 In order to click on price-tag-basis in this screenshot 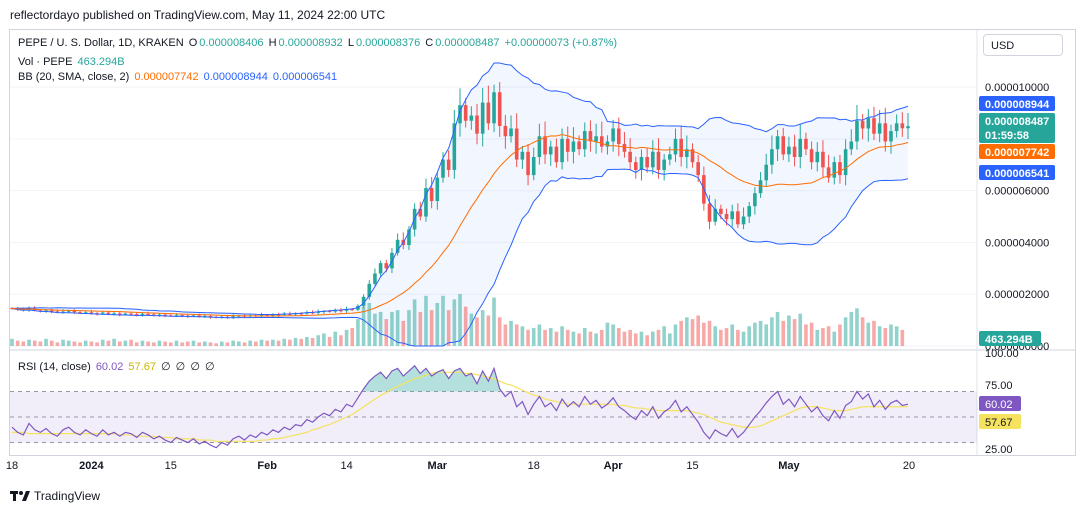, I will do `click(1017, 151)`.